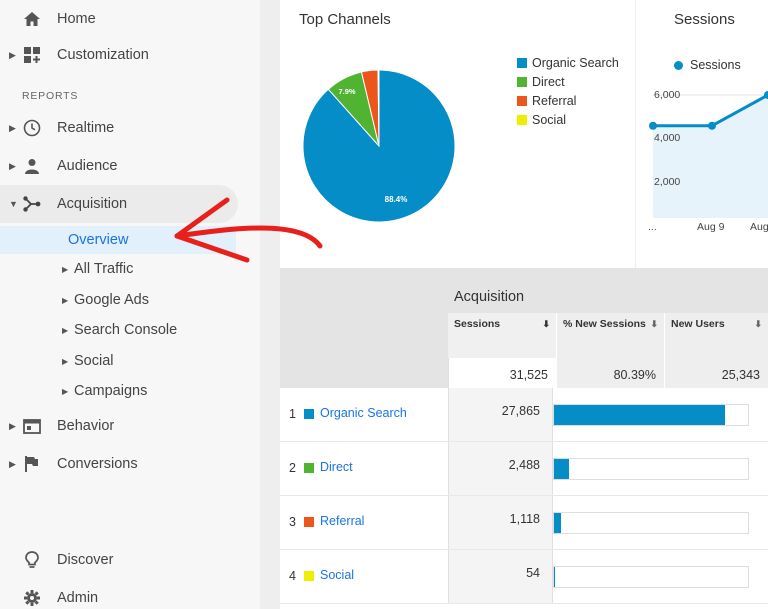 This screenshot has height=609, width=768. I want to click on legend-label: Social, so click(549, 120).